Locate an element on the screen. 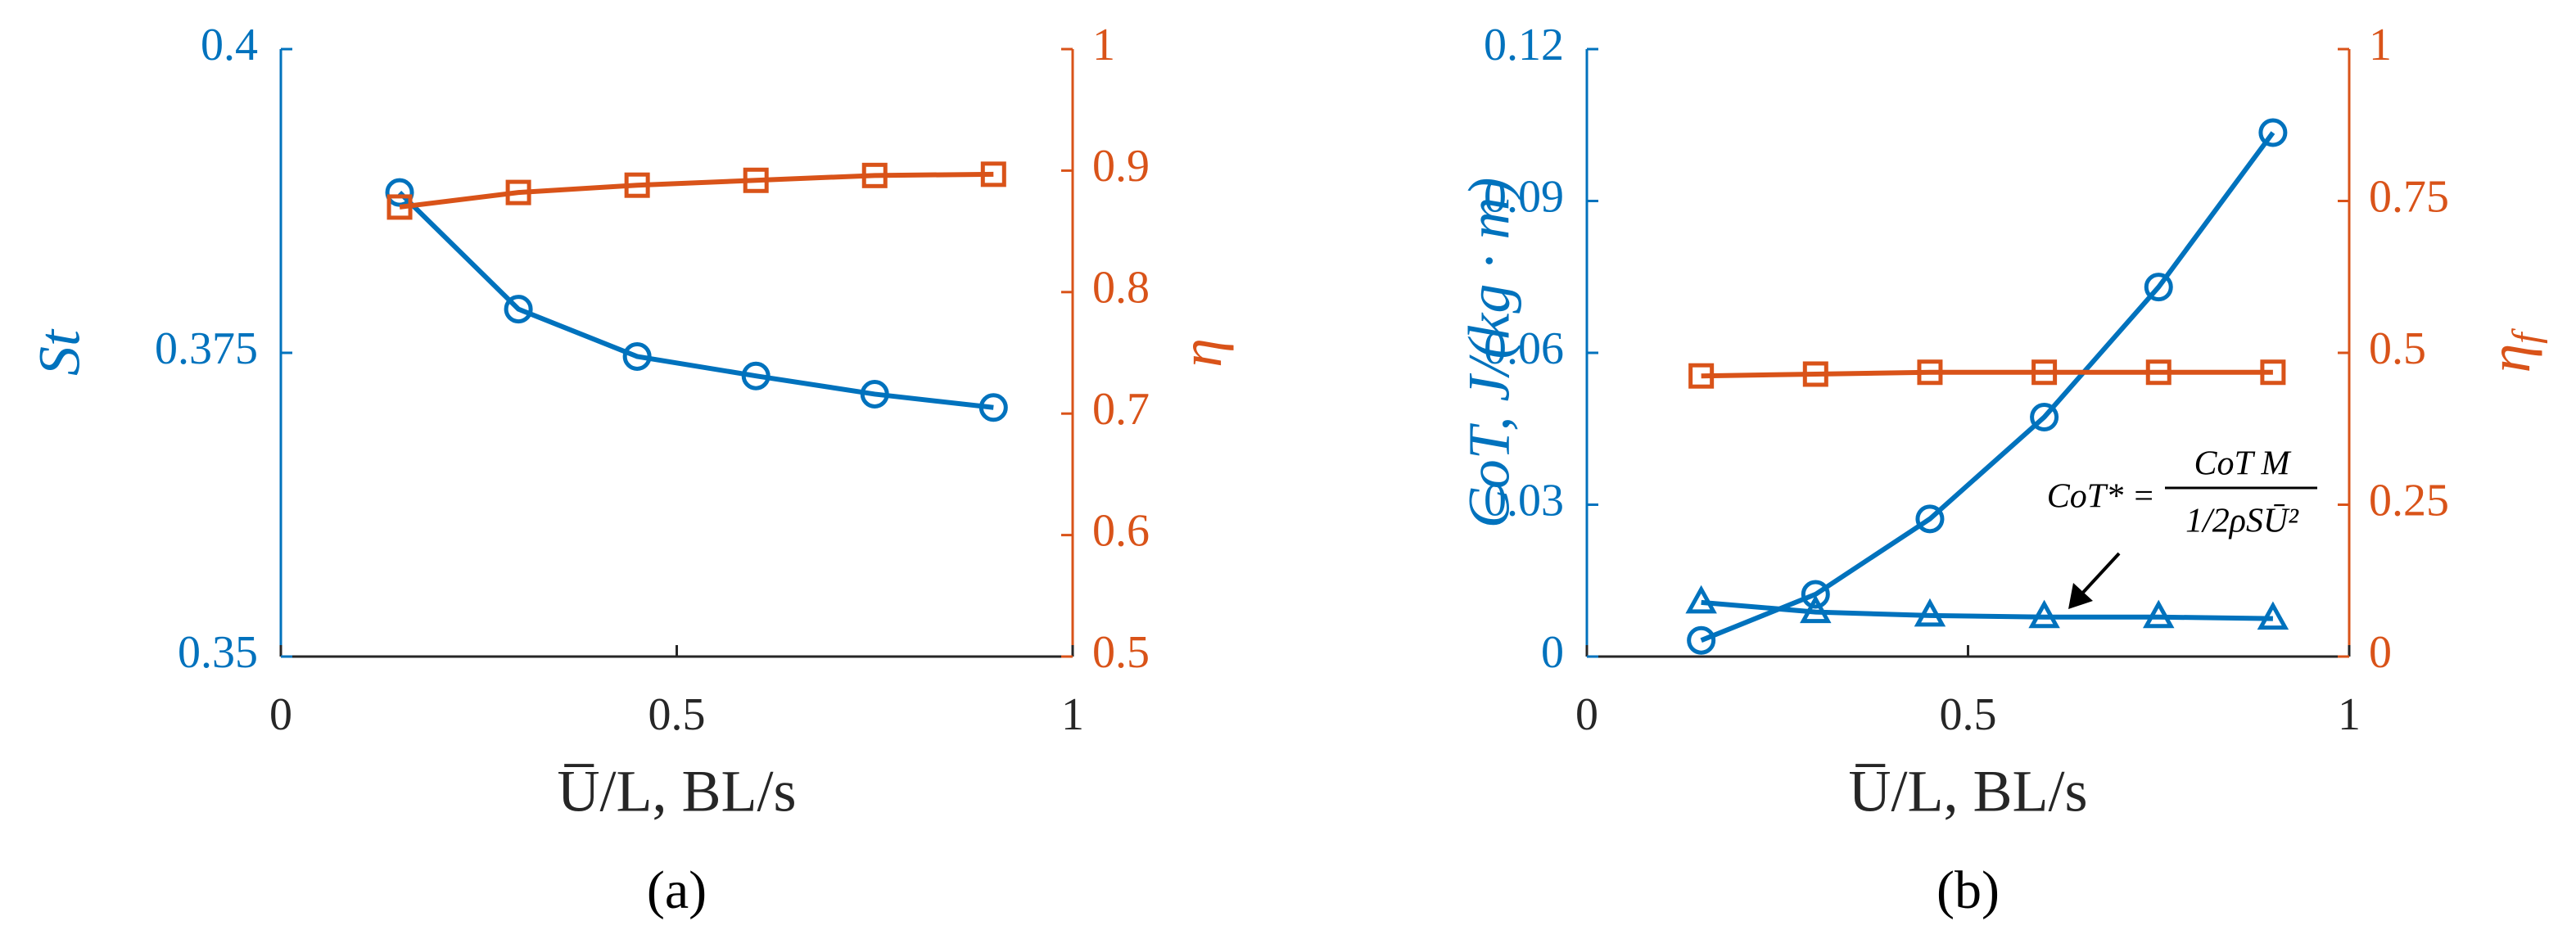 This screenshot has height=939, width=2576. caption: (a) is located at coordinates (677, 890).